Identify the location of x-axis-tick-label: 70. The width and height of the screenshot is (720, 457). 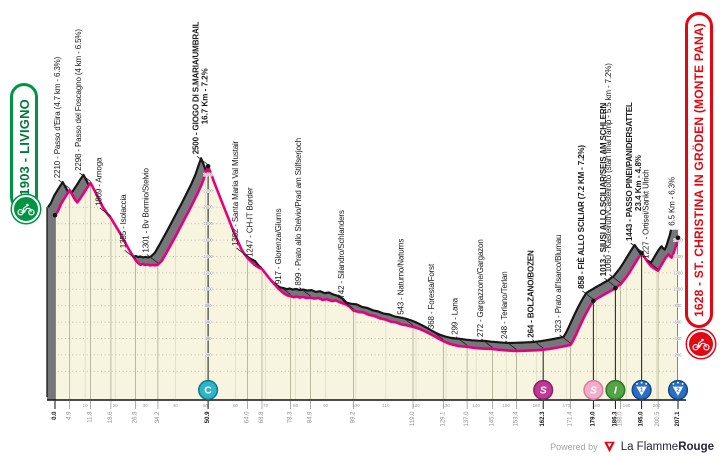
(266, 405).